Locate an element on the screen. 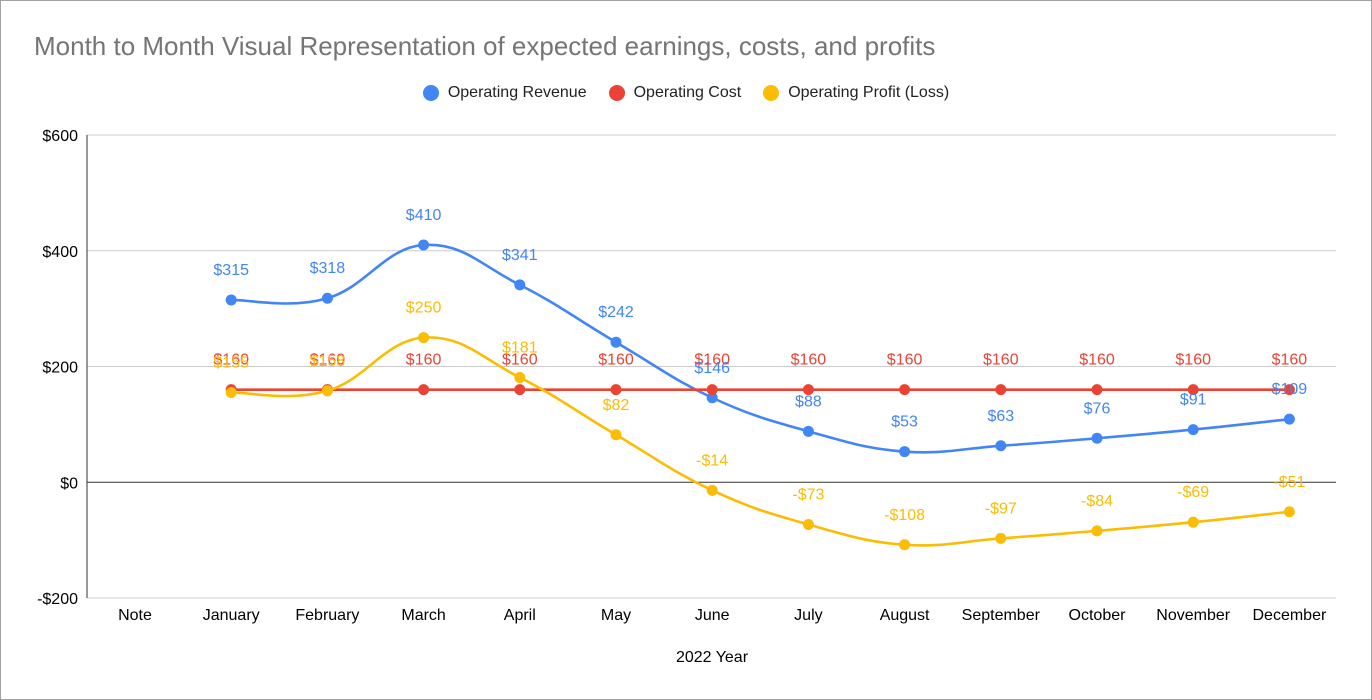  x-tick-label: November is located at coordinates (1193, 615).